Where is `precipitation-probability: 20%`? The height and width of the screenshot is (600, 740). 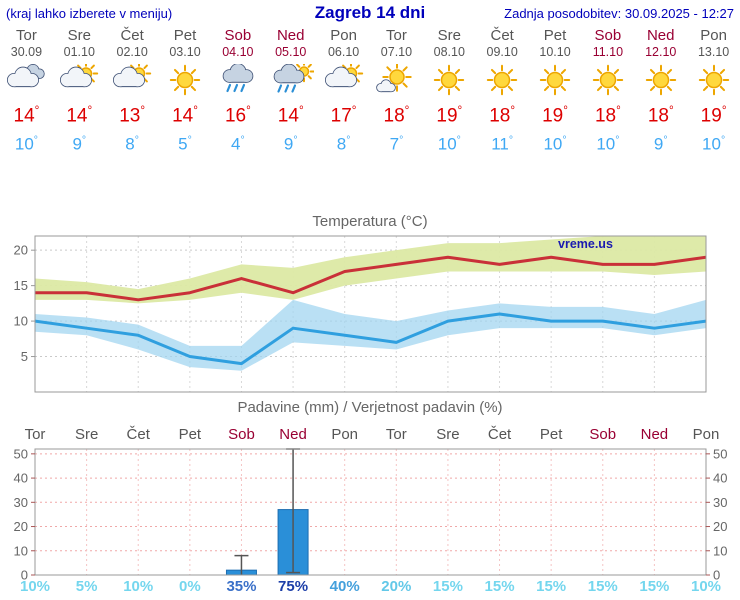
precipitation-probability: 20% is located at coordinates (396, 586).